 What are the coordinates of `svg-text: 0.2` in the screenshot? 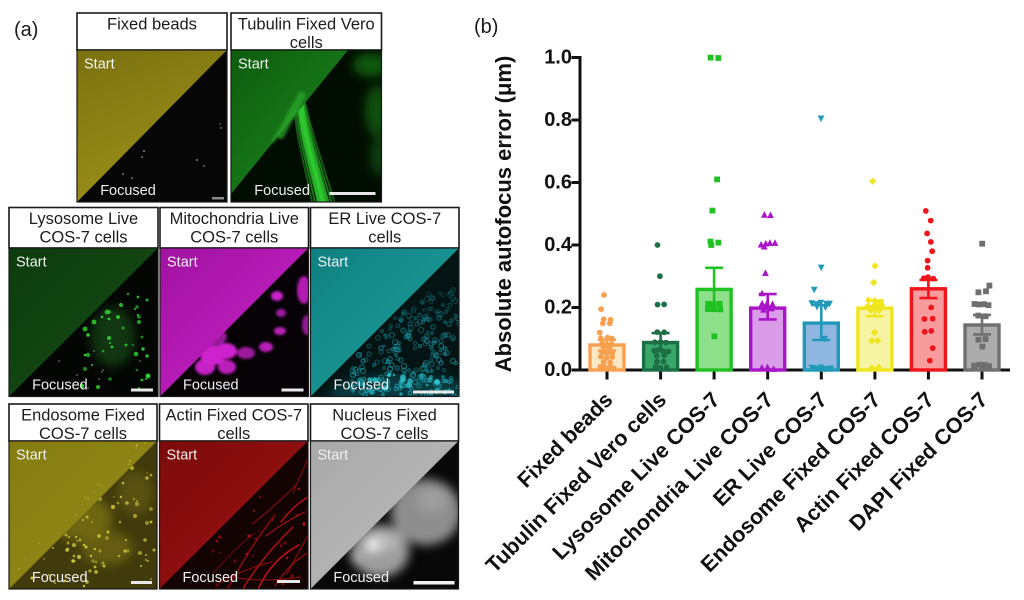 It's located at (558, 308).